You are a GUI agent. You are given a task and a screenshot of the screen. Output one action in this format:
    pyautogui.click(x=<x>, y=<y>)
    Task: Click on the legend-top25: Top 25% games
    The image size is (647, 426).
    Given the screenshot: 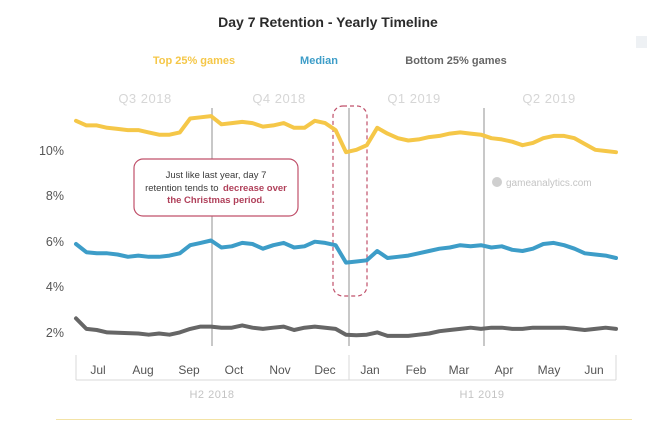 What is the action you would take?
    pyautogui.click(x=194, y=61)
    